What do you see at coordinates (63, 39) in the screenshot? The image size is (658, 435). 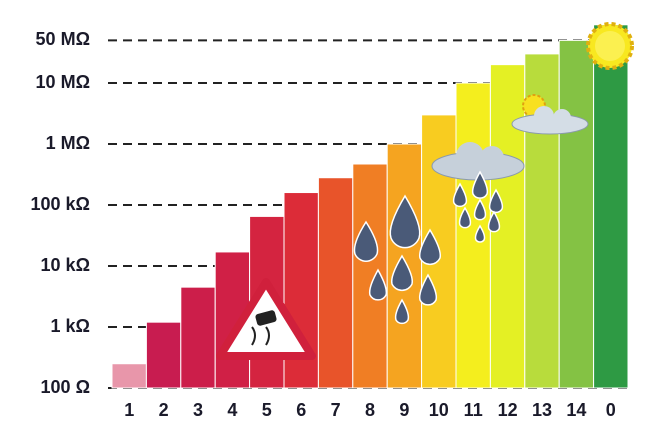 I see `y-tick-label: 50 MΩ` at bounding box center [63, 39].